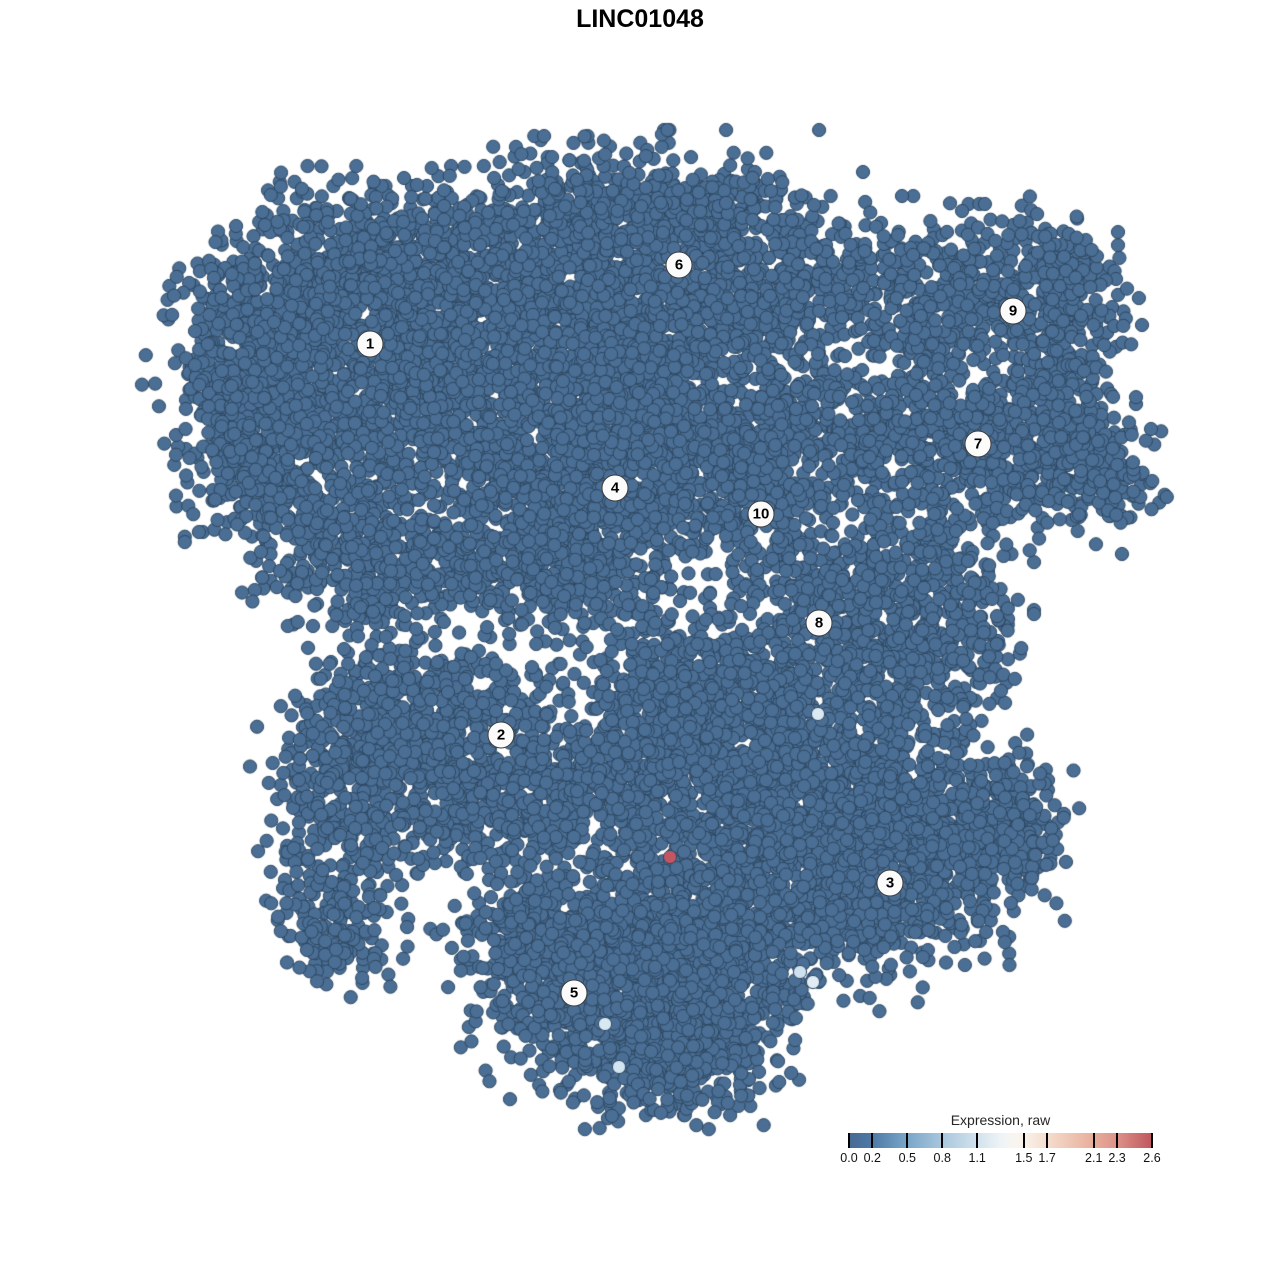  I want to click on cluster-label-9: 9, so click(1013, 311).